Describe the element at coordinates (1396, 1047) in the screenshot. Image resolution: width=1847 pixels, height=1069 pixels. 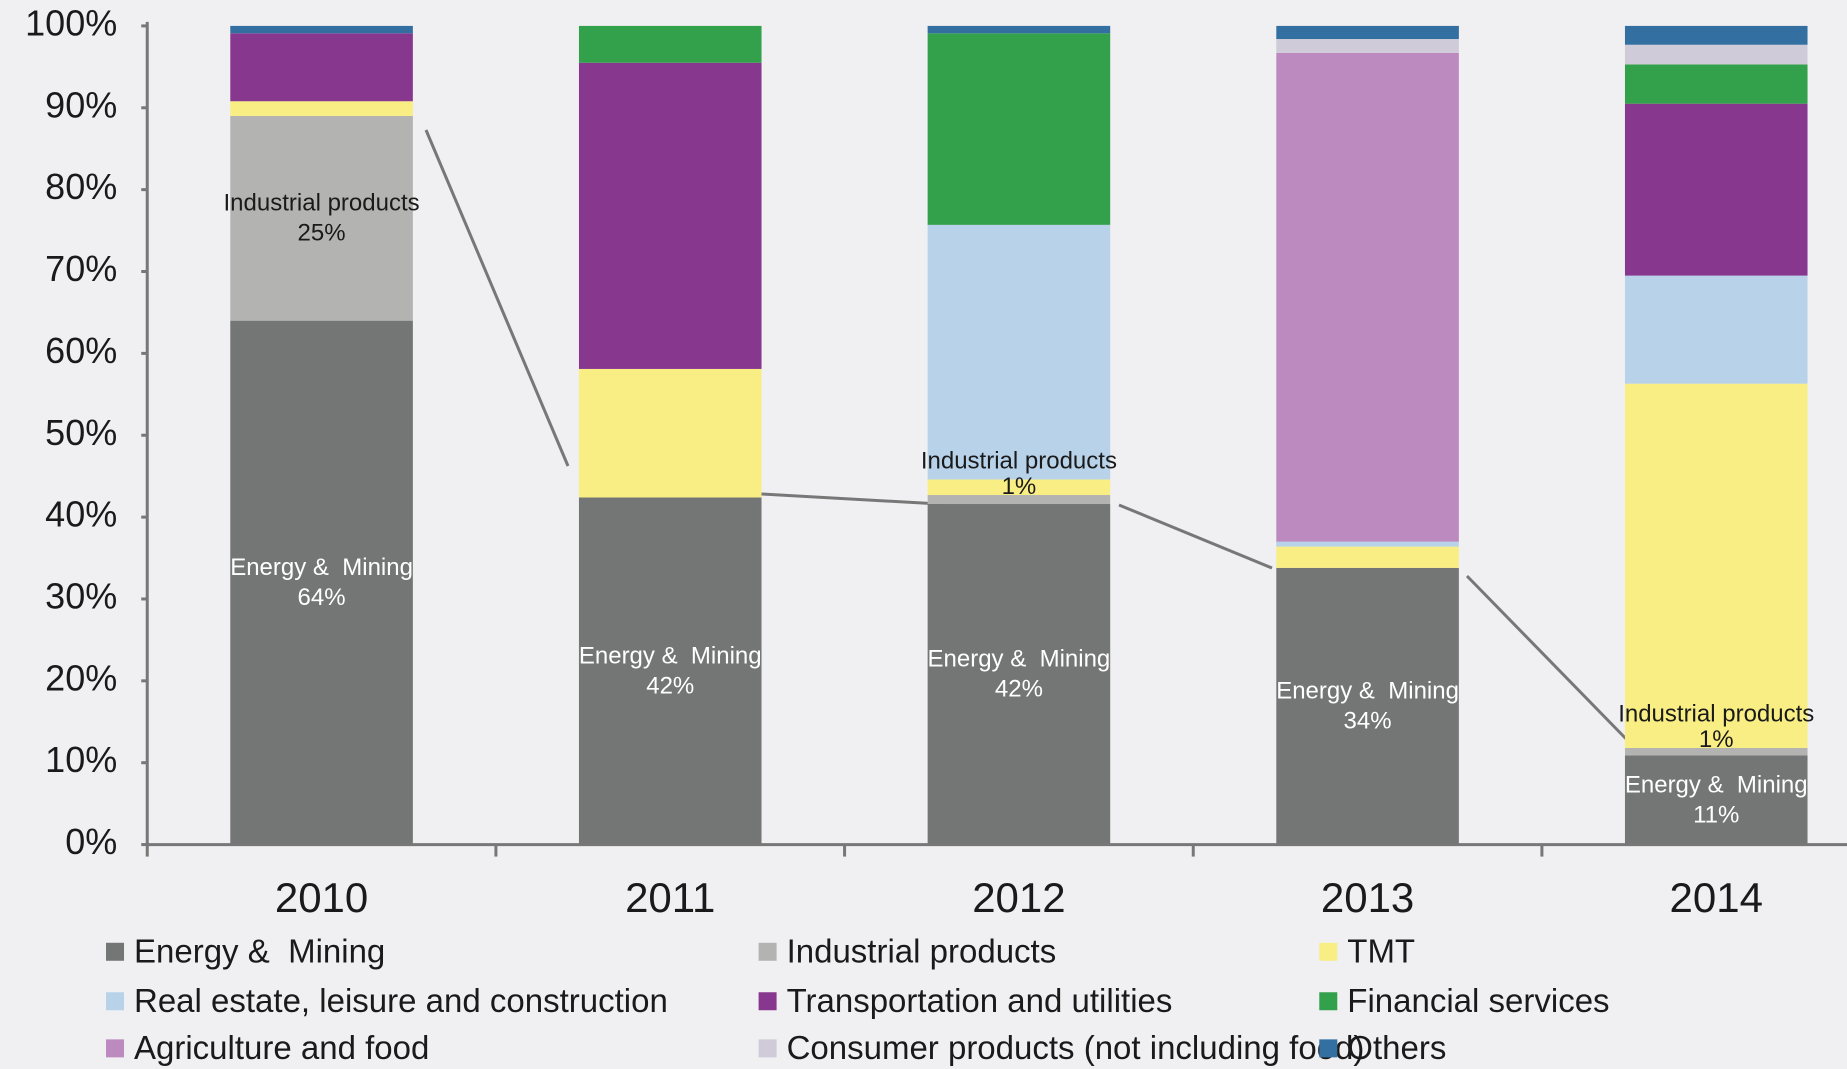
I see `legend-label: Others` at that location.